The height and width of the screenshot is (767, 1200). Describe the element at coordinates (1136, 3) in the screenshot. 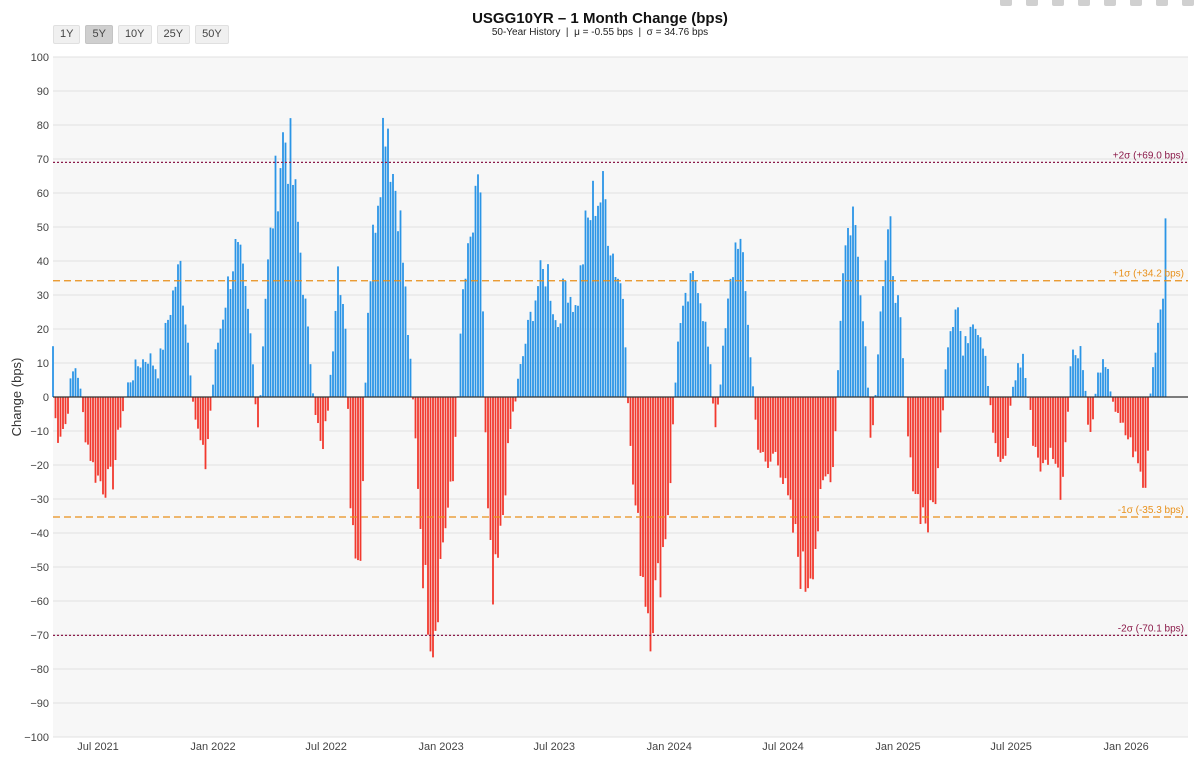

I see `autoscale-icon` at that location.